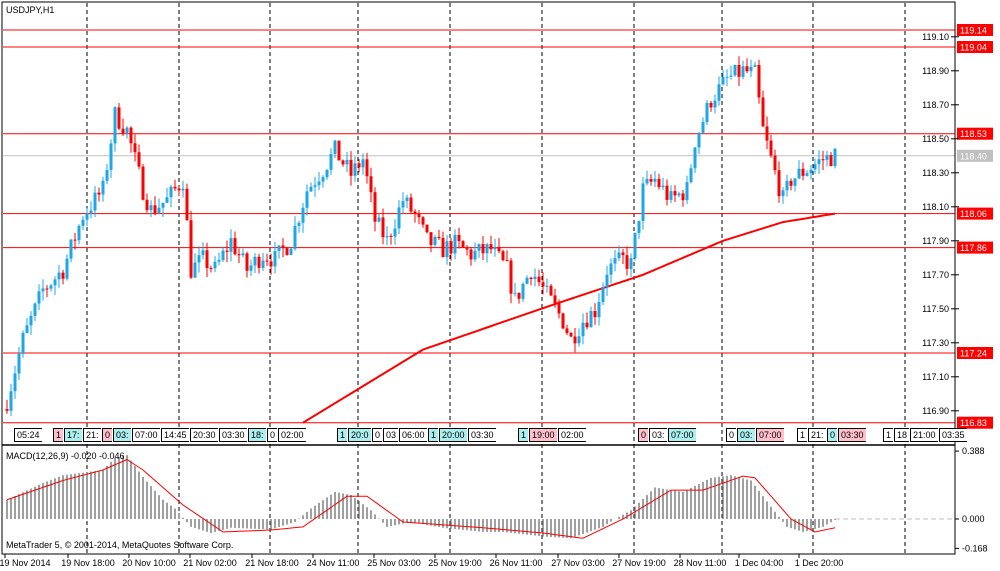  Describe the element at coordinates (413, 435) in the screenshot. I see `event-label: 06:00` at that location.